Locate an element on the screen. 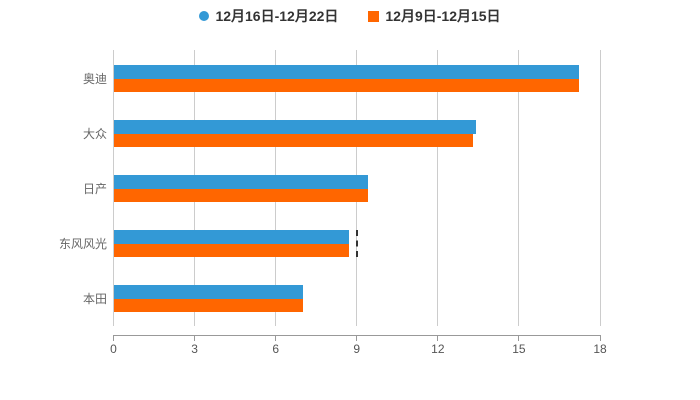 This screenshot has width=700, height=400. legend: 12月16日-12月22日 12月9日-12月15日 is located at coordinates (350, 16).